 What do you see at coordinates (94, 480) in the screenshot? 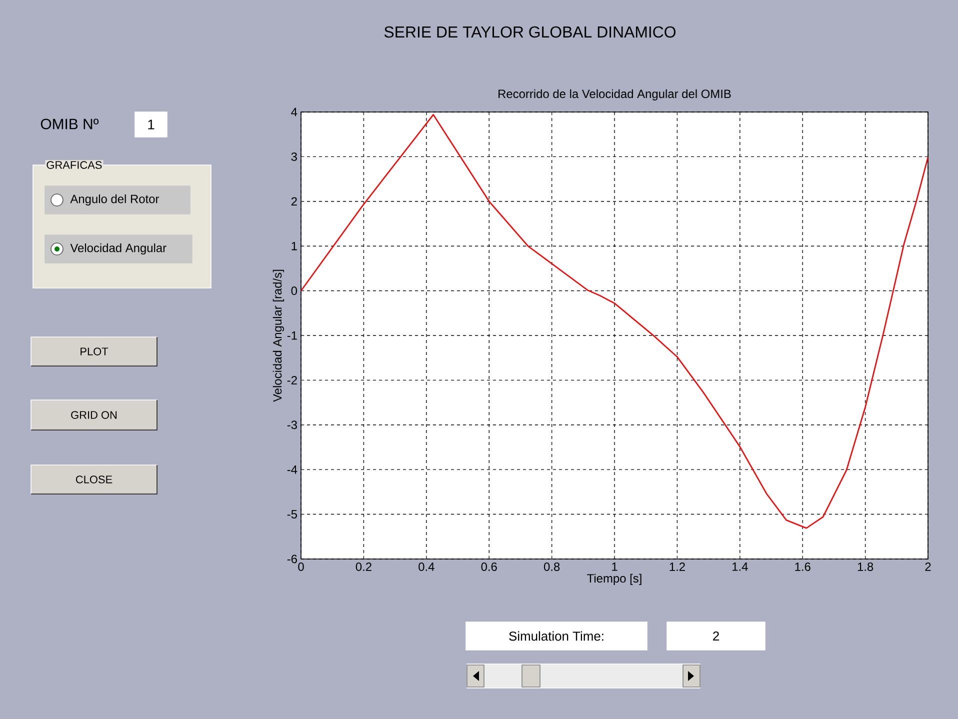
I see `text: CLOSE` at bounding box center [94, 480].